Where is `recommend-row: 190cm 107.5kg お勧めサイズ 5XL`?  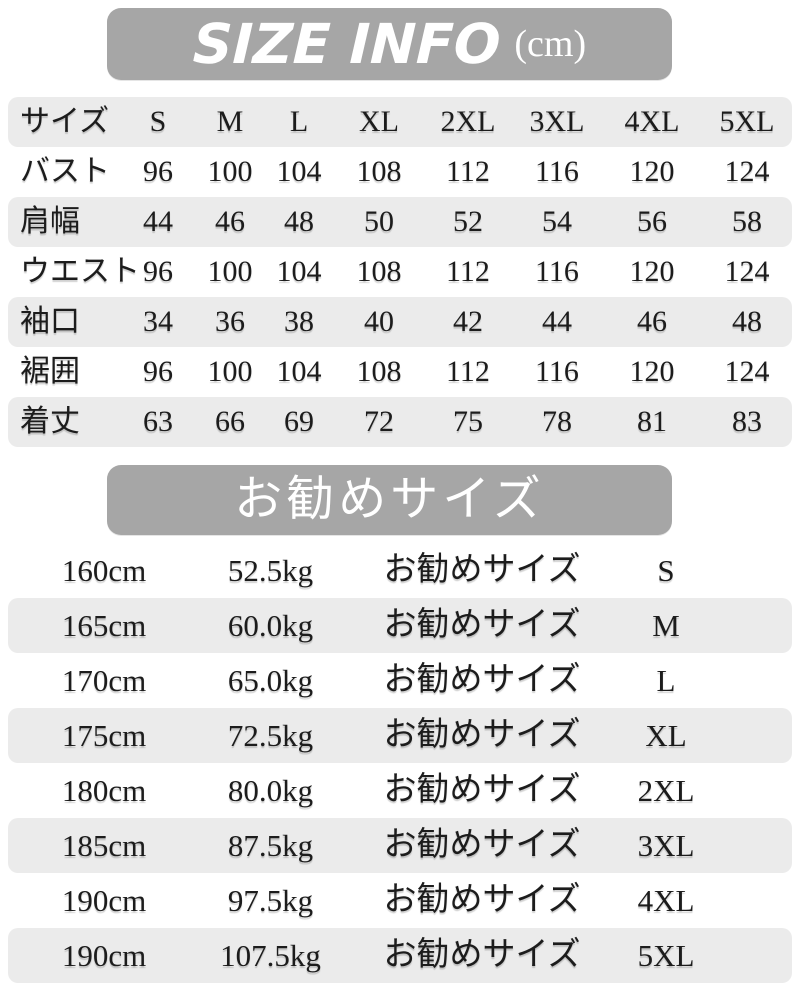 recommend-row: 190cm 107.5kg お勧めサイズ 5XL is located at coordinates (400, 955).